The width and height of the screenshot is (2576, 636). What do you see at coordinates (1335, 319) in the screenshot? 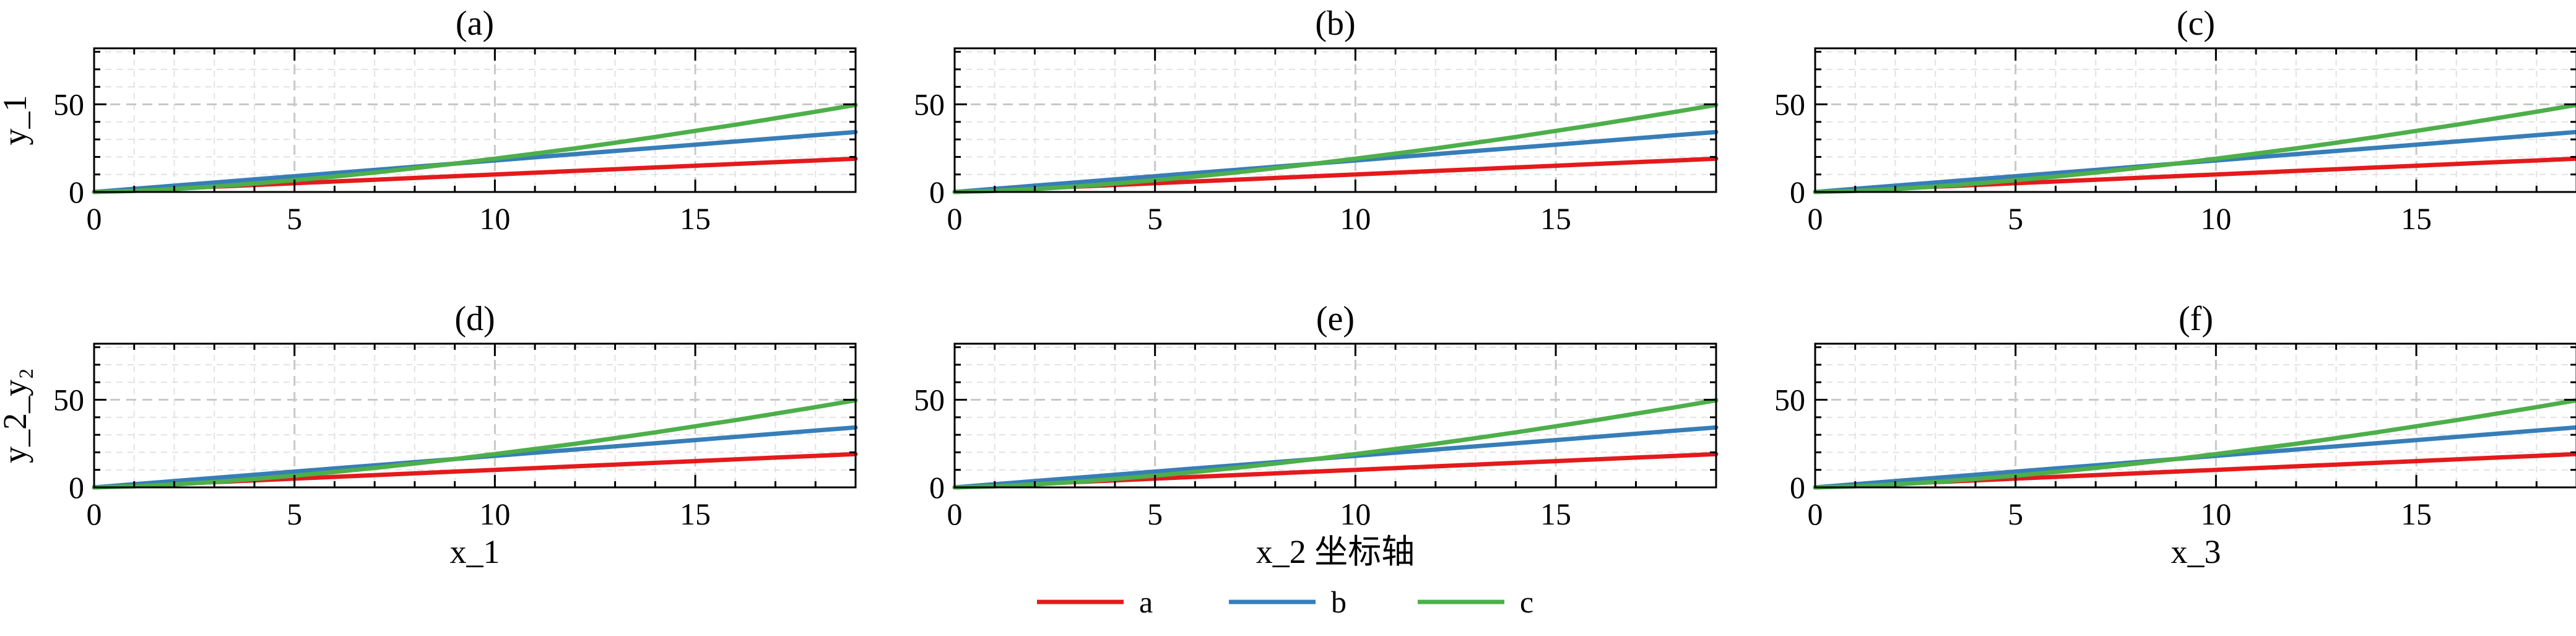
I see `subplot-title: (e)` at bounding box center [1335, 319].